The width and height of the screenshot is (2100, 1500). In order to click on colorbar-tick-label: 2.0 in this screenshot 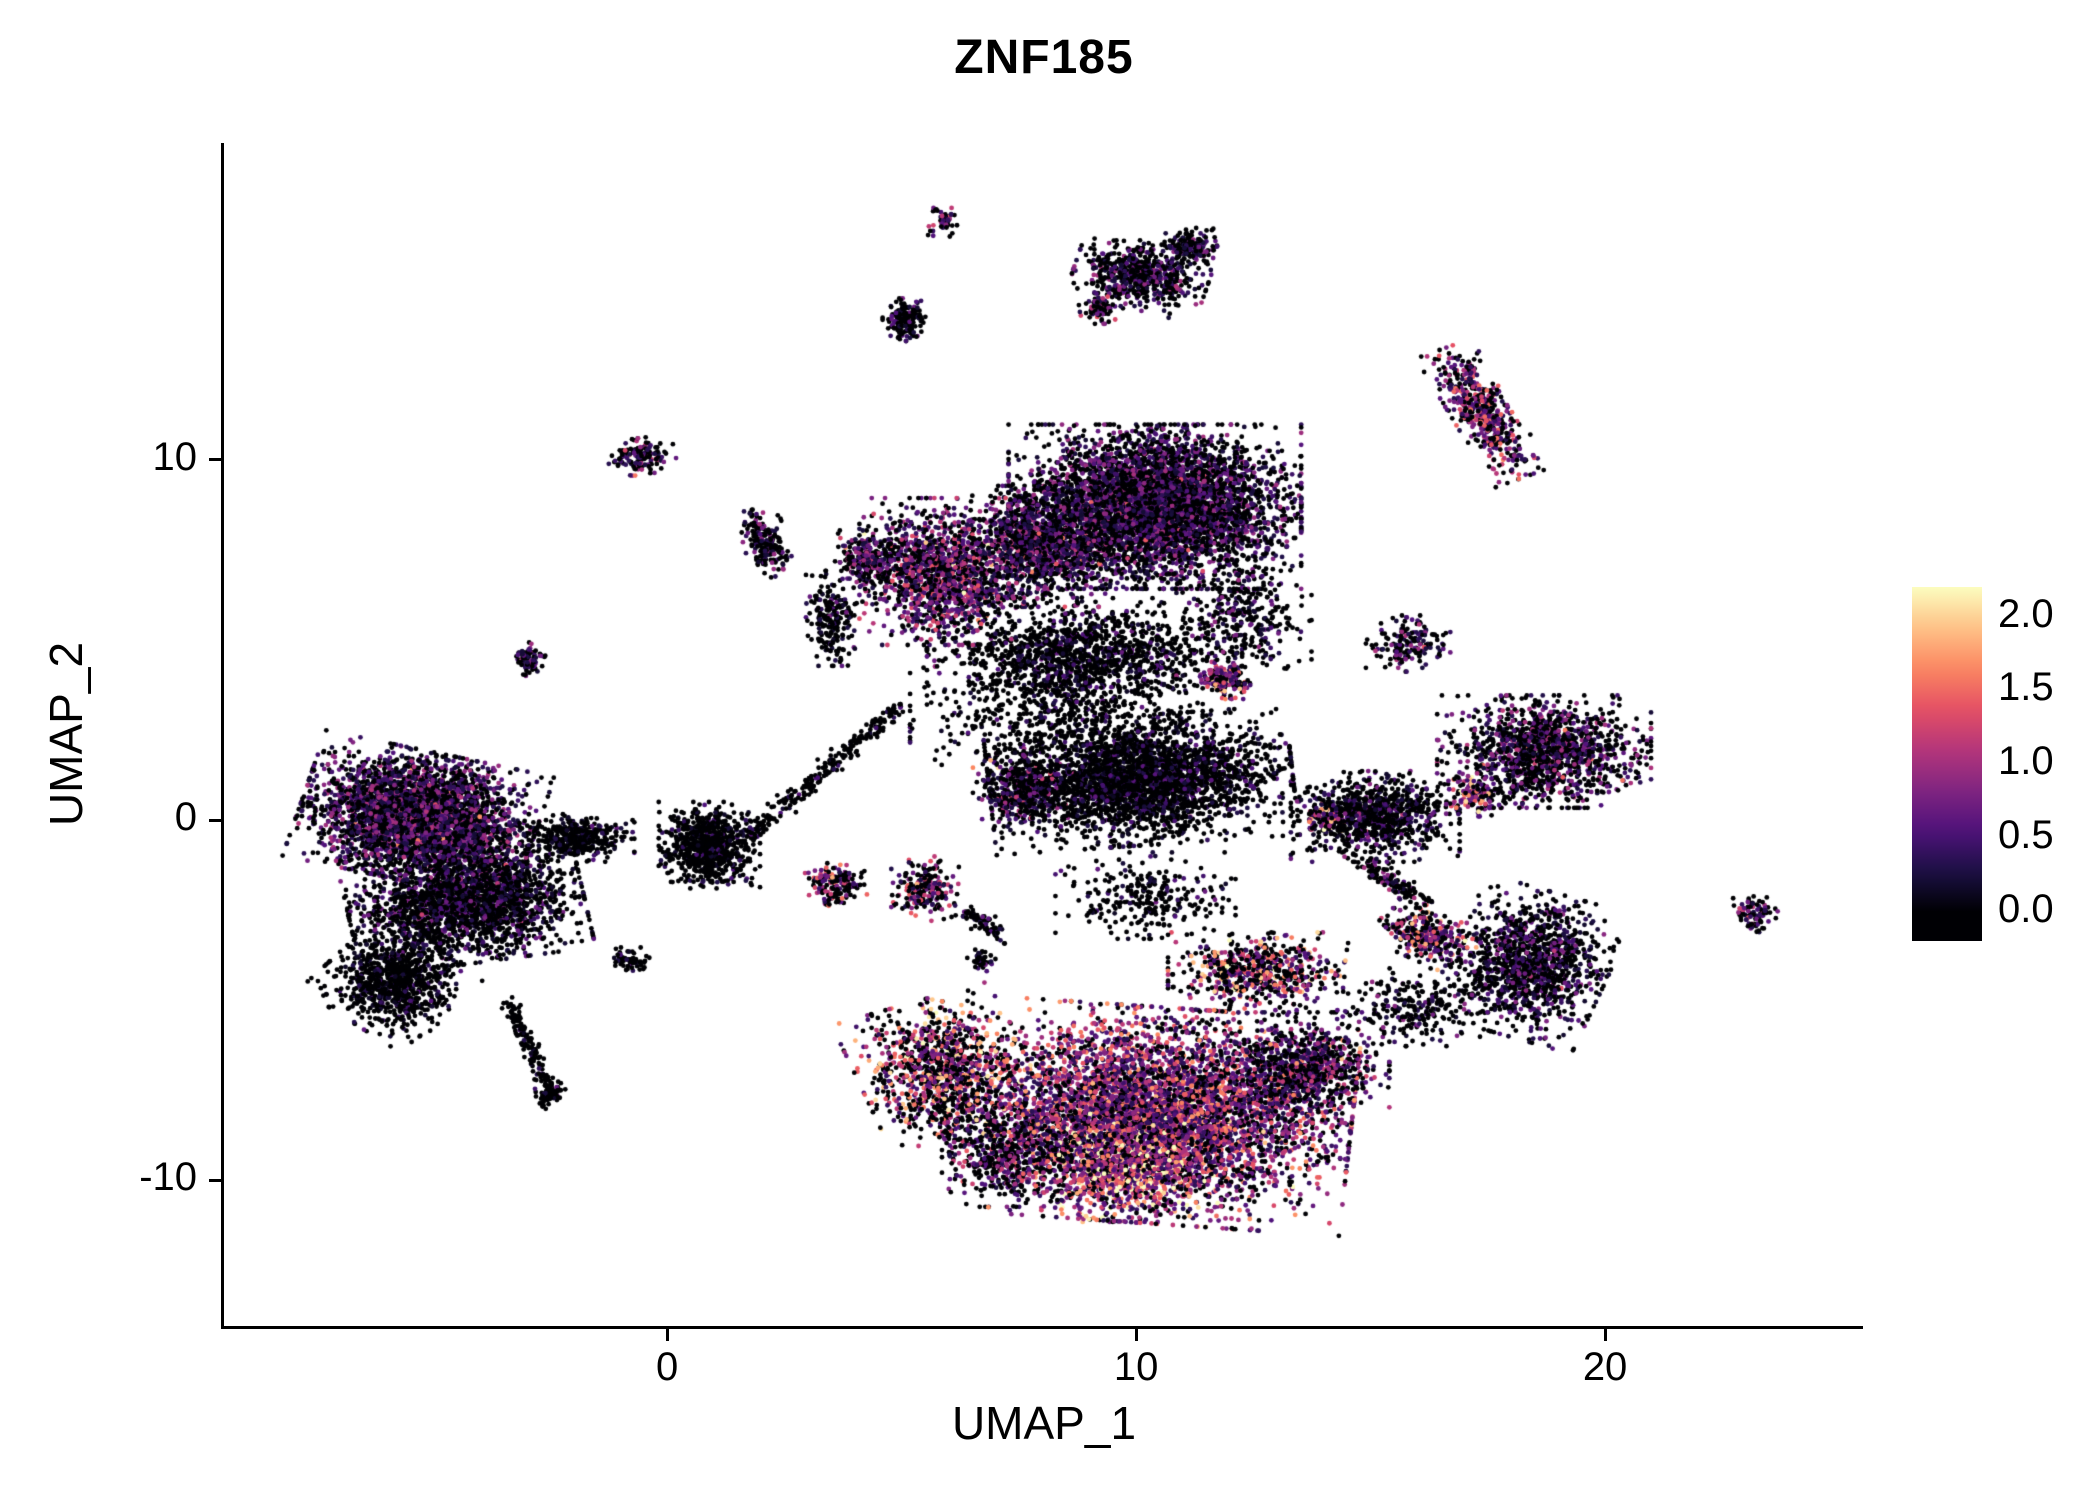, I will do `click(2026, 613)`.